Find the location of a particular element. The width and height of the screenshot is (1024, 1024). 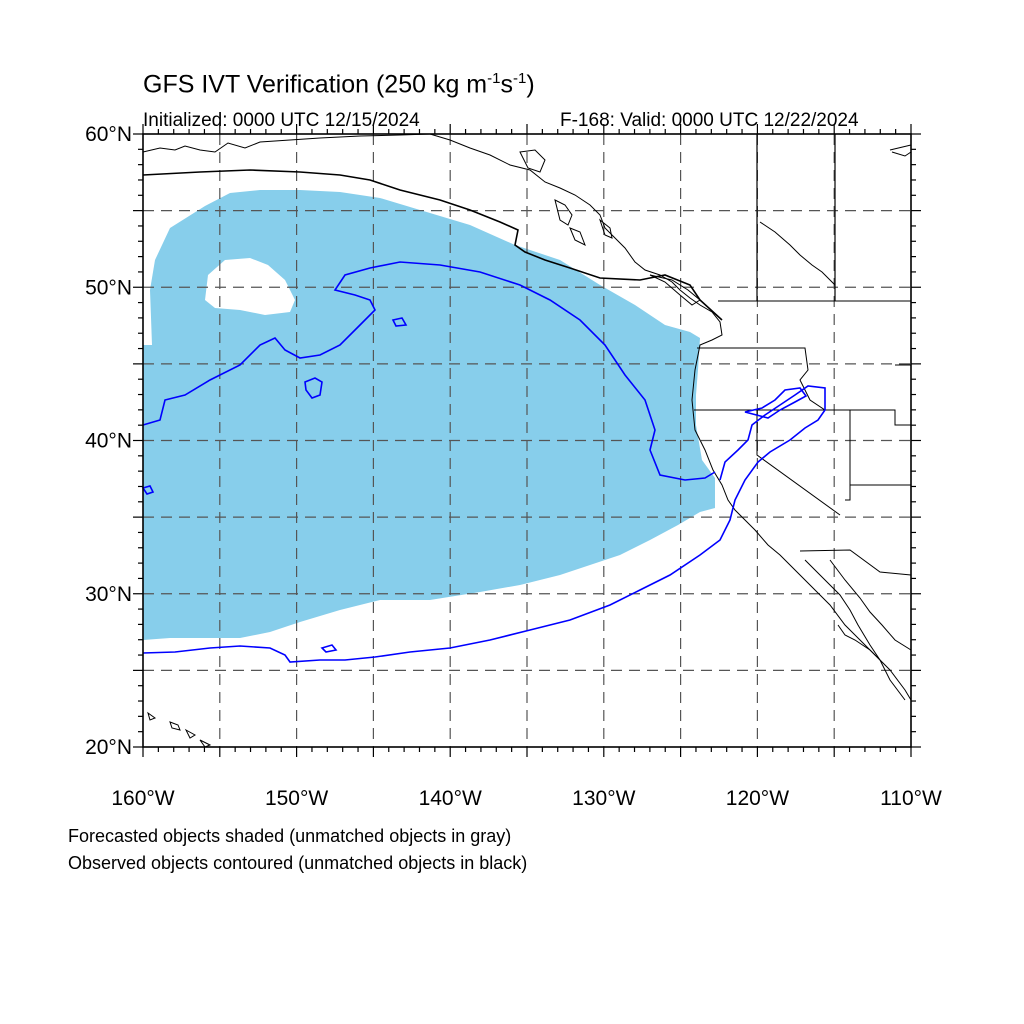

lat-label: 60°N is located at coordinates (108, 134).